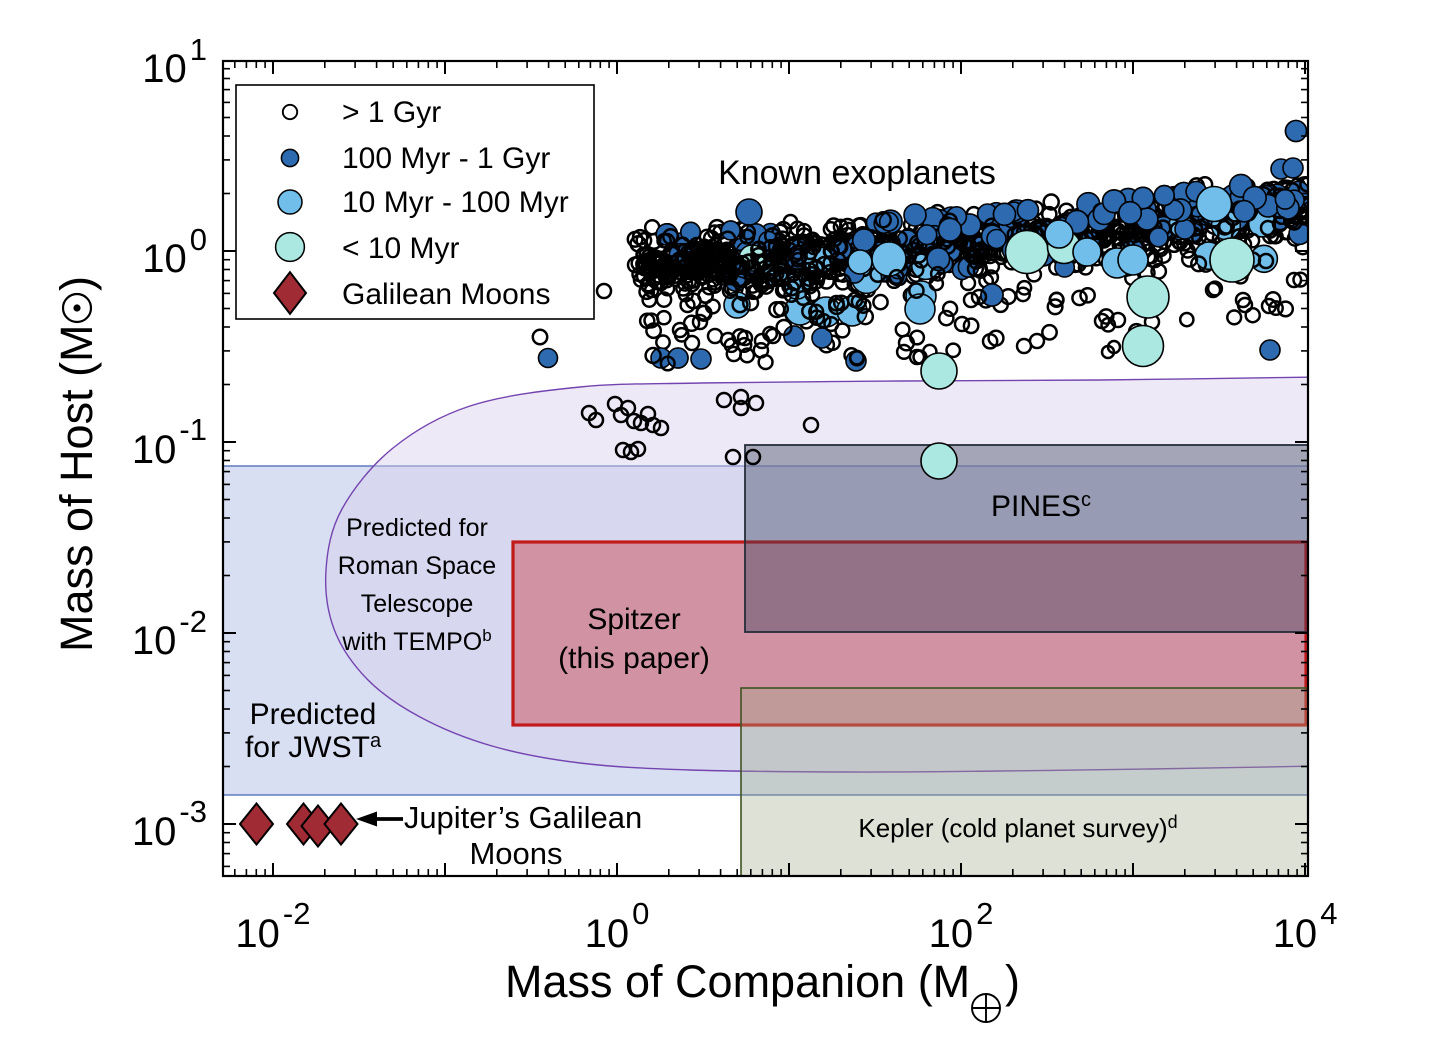 Image resolution: width=1436 pixels, height=1043 pixels. What do you see at coordinates (1041, 506) in the screenshot?
I see `svg-text: PINESc` at bounding box center [1041, 506].